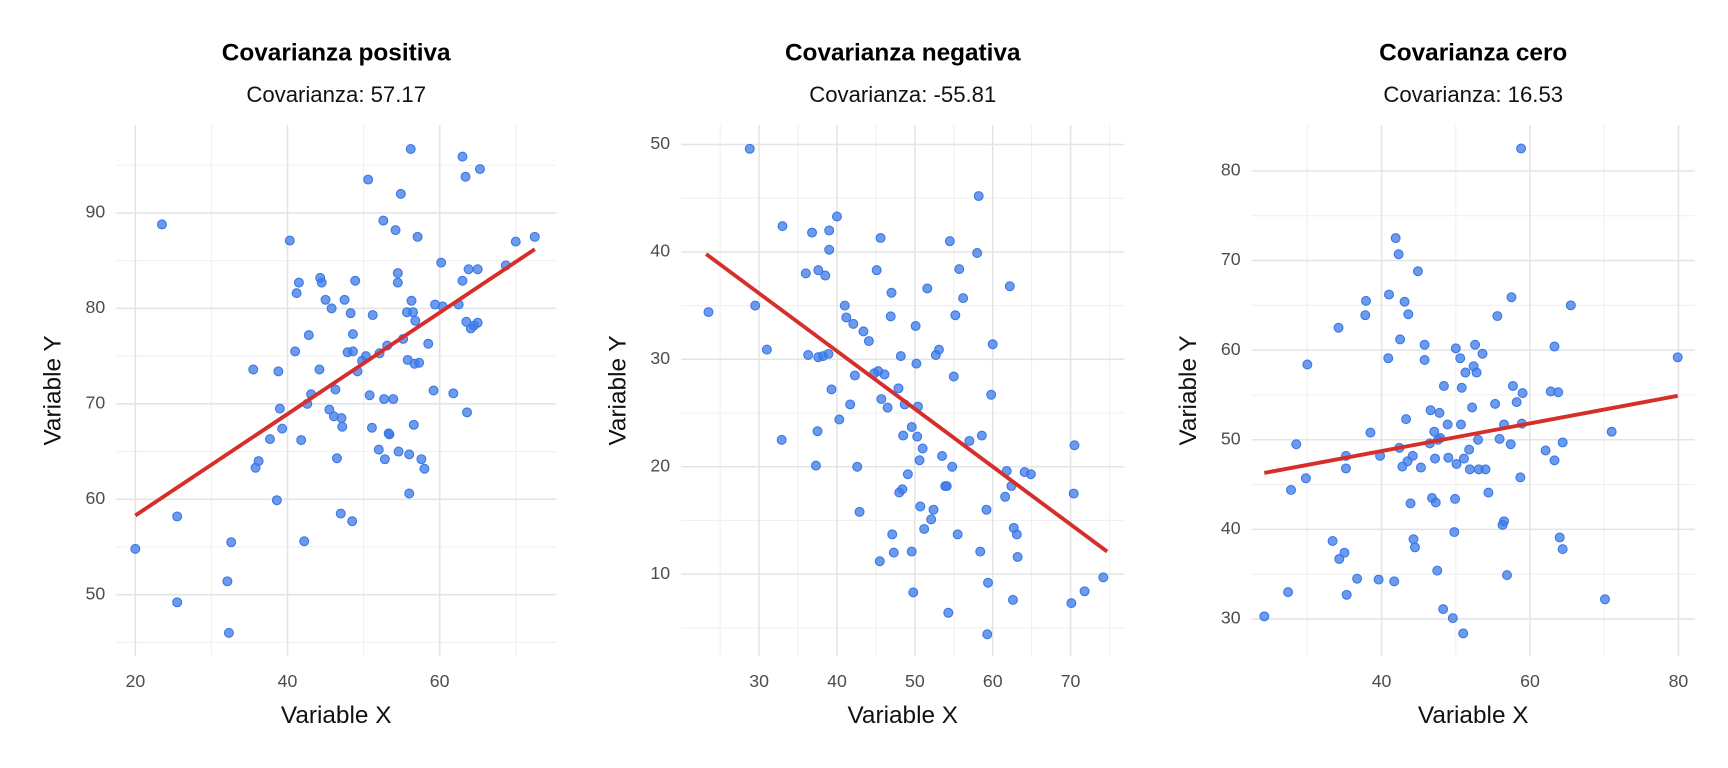 The width and height of the screenshot is (1728, 768). What do you see at coordinates (96, 403) in the screenshot?
I see `y-tick-label: 70` at bounding box center [96, 403].